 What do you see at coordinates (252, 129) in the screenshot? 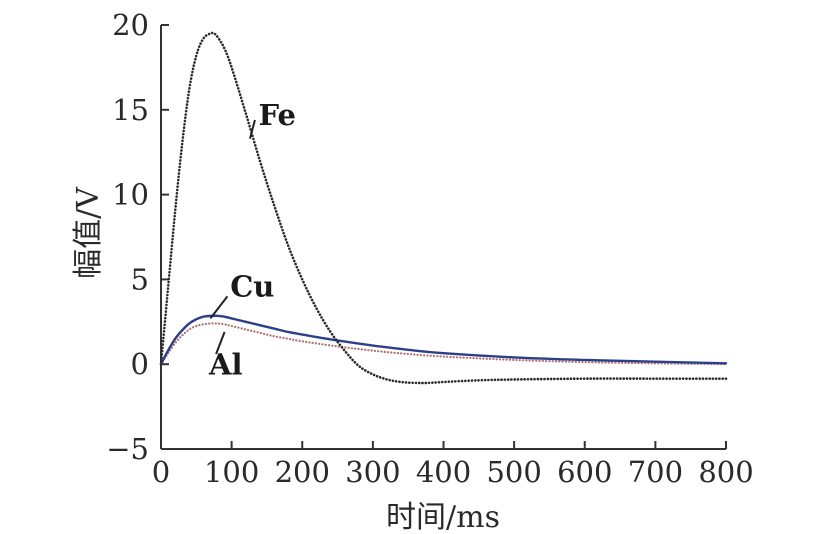
I see `leader-line-fe` at bounding box center [252, 129].